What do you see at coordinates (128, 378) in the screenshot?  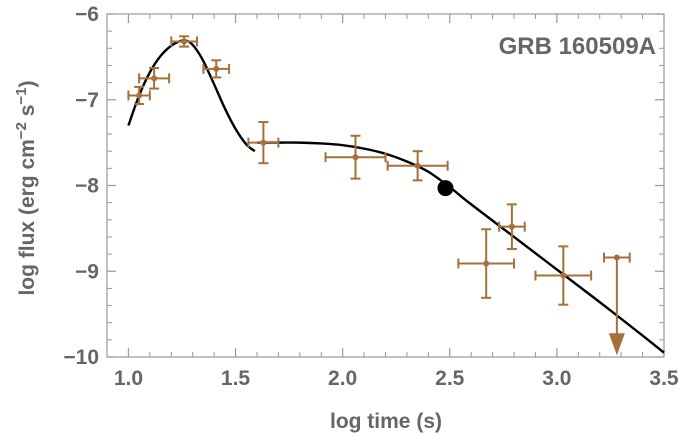 I see `x-tick-label: 1.0` at bounding box center [128, 378].